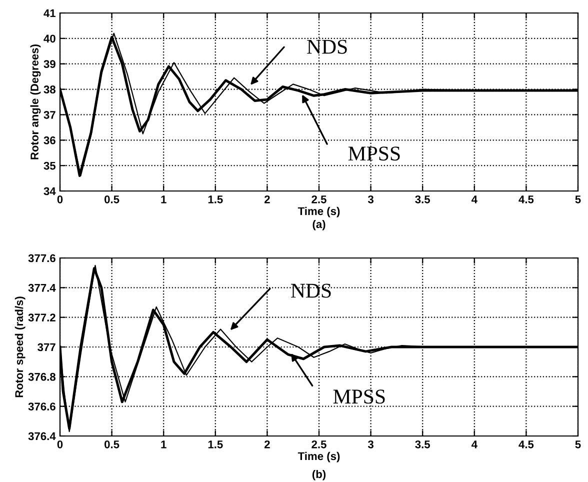  What do you see at coordinates (374, 153) in the screenshot?
I see `text: MPSS` at bounding box center [374, 153].